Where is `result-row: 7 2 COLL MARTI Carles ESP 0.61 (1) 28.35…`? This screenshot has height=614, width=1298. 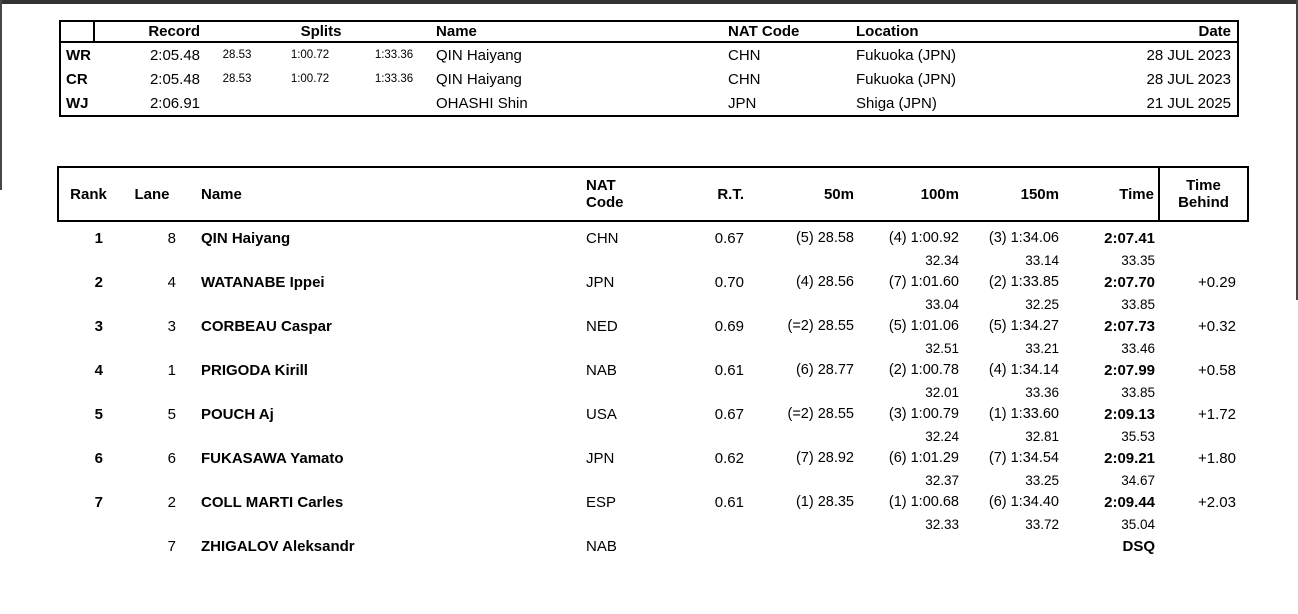
result-row: 7 2 COLL MARTI Carles ESP 0.61 (1) 28.35… is located at coordinates (653, 502).